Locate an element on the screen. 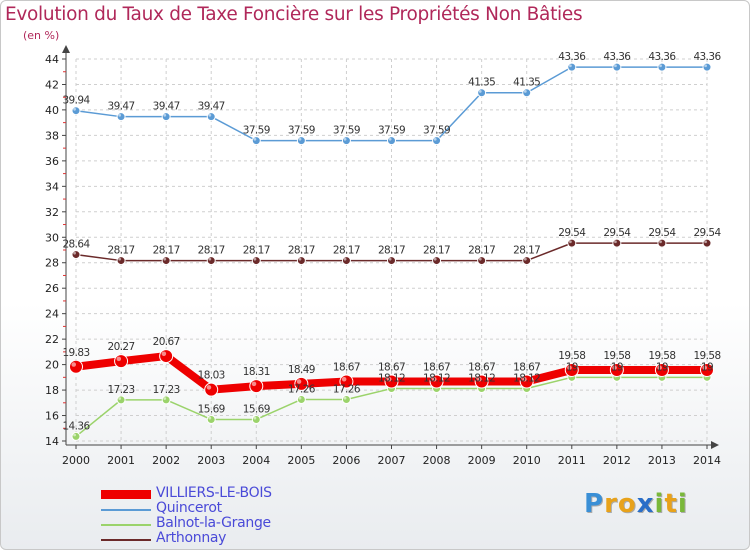  chart-unit: (en %) is located at coordinates (41, 35).